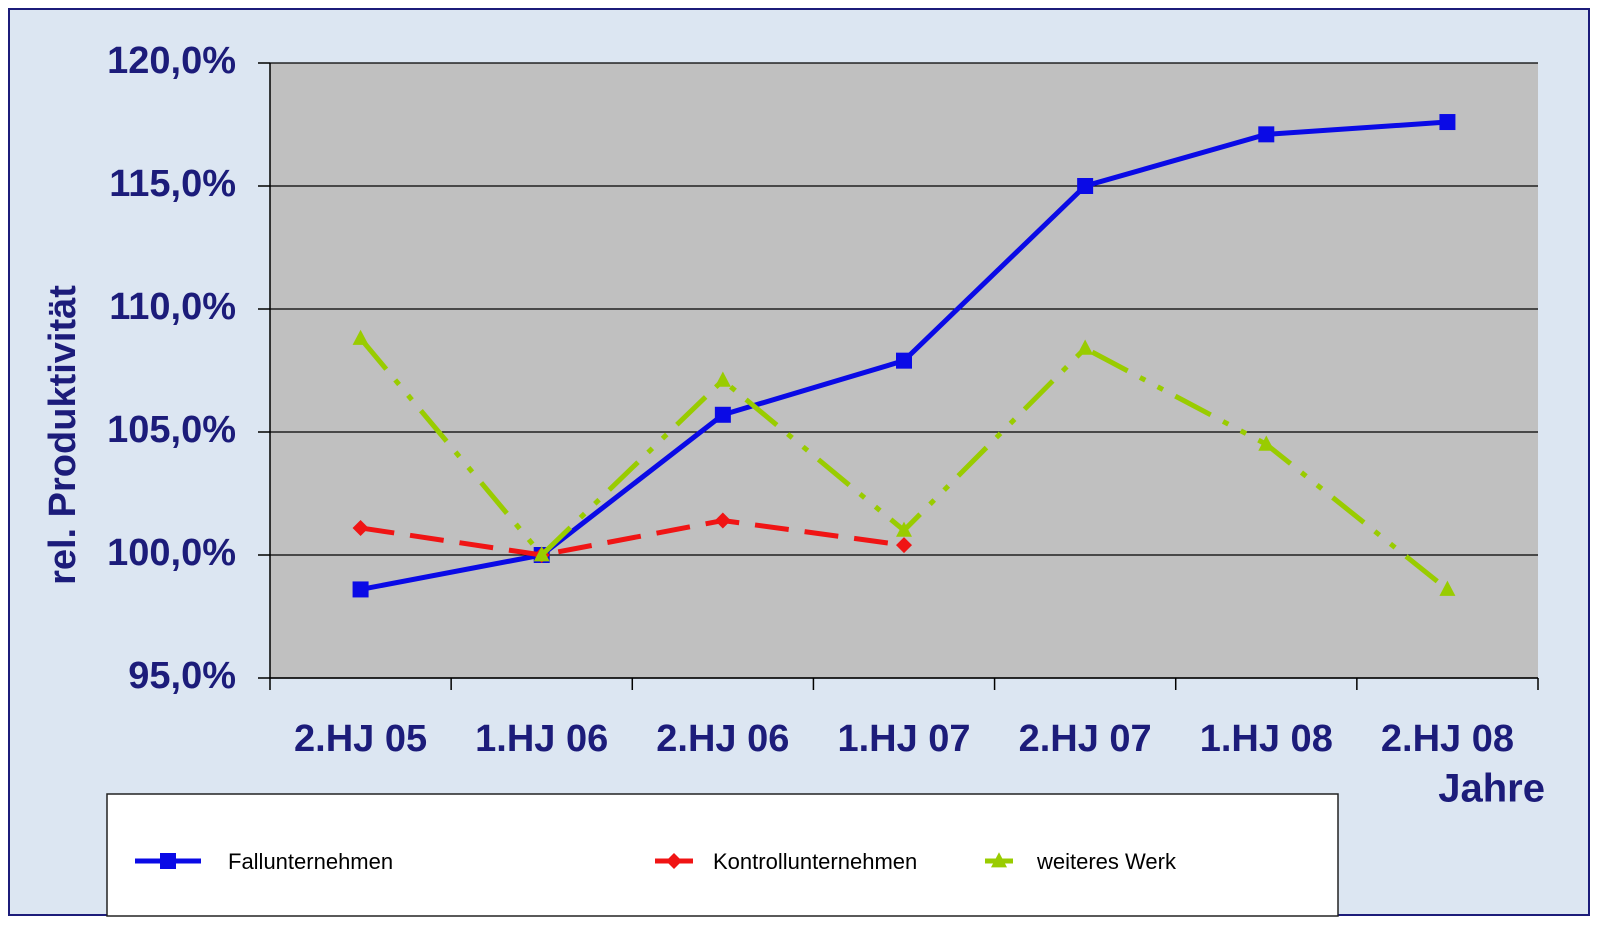 Image resolution: width=1599 pixels, height=941 pixels. What do you see at coordinates (541, 739) in the screenshot?
I see `x-tick-label: 1.HJ 06` at bounding box center [541, 739].